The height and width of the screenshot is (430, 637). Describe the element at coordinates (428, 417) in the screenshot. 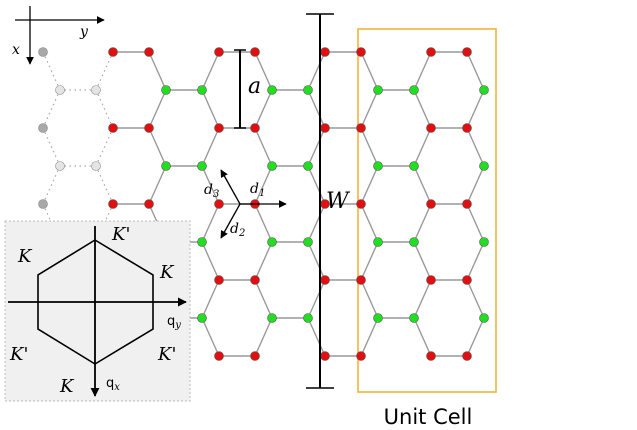

I see `unit-cell-label: Unit Cell` at that location.